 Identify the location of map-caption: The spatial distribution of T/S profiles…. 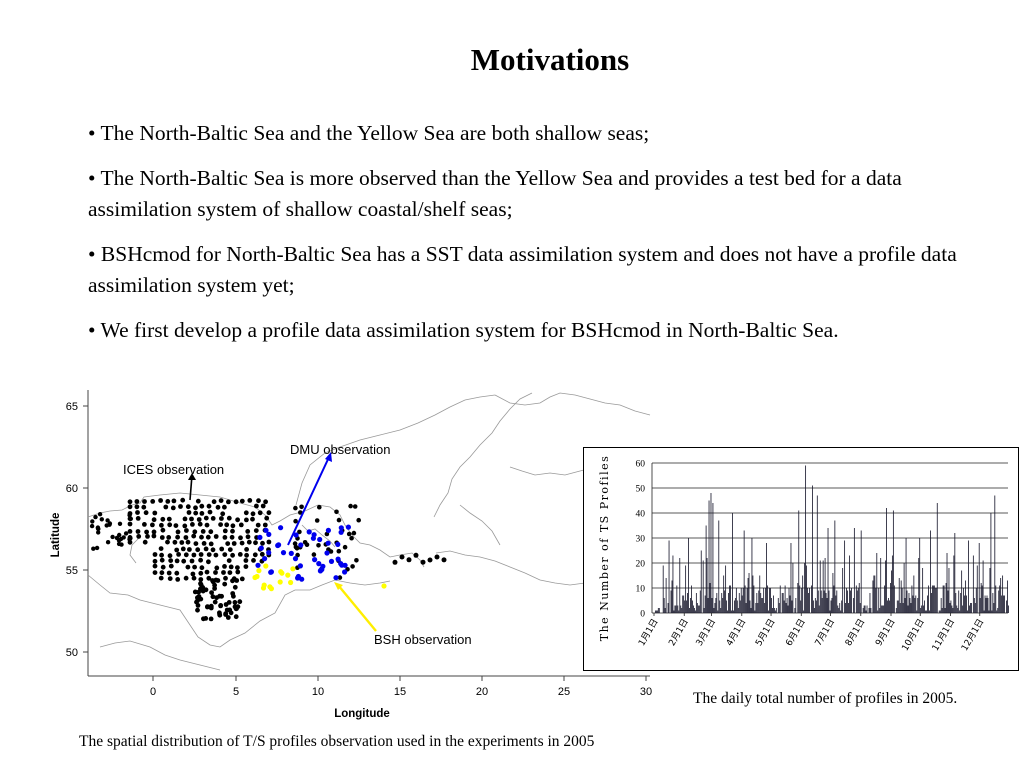
(337, 741).